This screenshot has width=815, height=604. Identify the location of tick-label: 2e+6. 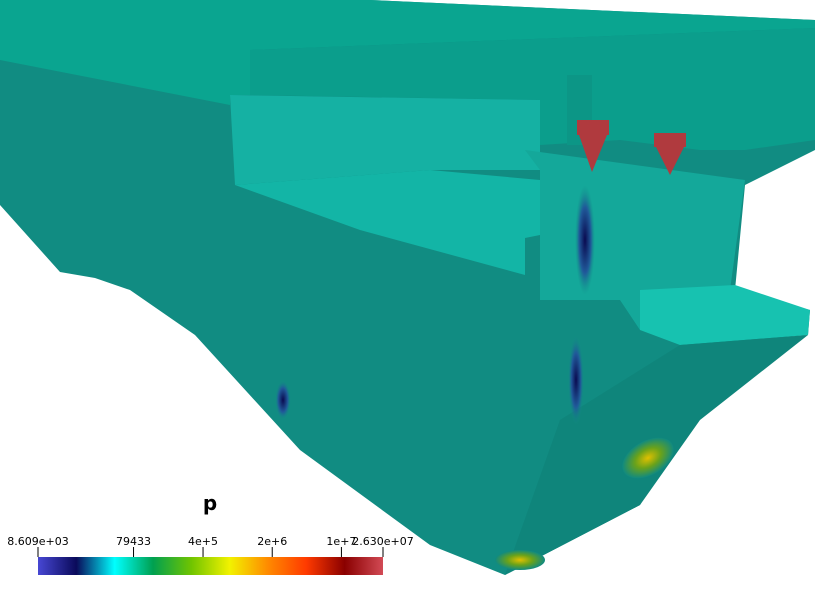
(272, 541).